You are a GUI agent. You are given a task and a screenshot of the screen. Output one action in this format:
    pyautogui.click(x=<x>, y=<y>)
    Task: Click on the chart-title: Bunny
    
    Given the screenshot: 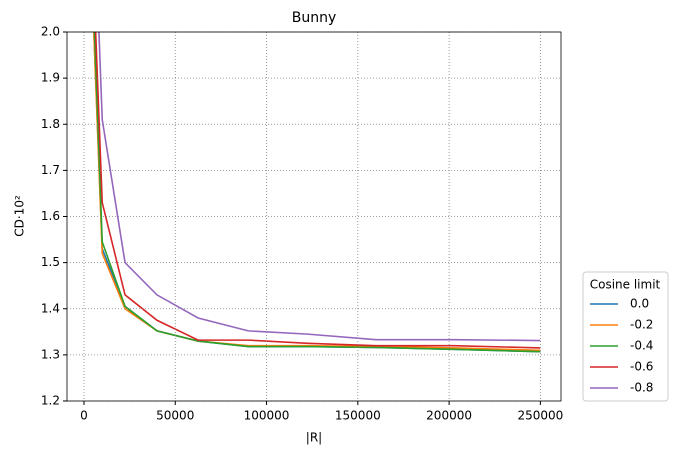 What is the action you would take?
    pyautogui.click(x=314, y=18)
    